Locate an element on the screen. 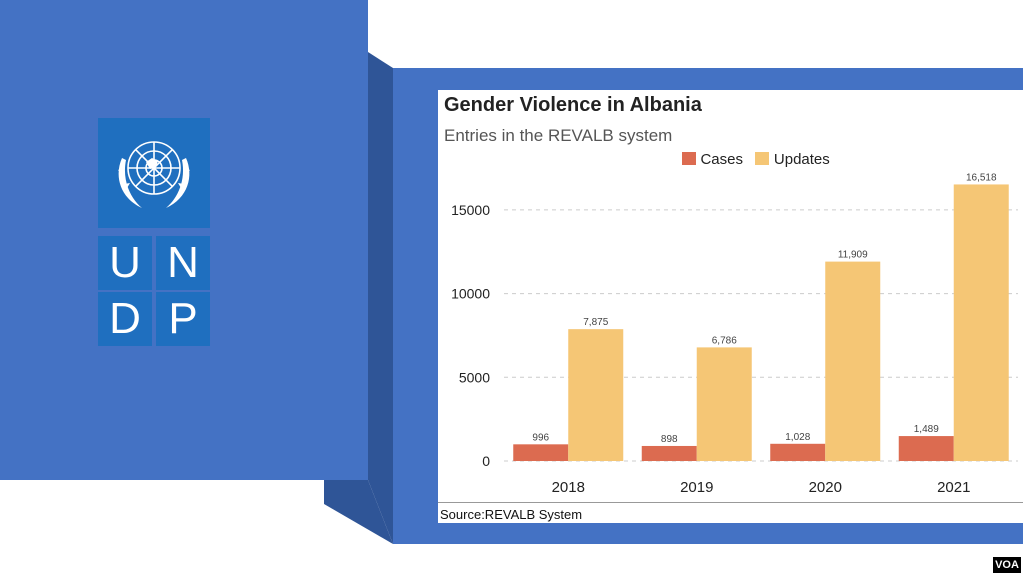 The height and width of the screenshot is (575, 1023). voa-badge: VOA is located at coordinates (1007, 565).